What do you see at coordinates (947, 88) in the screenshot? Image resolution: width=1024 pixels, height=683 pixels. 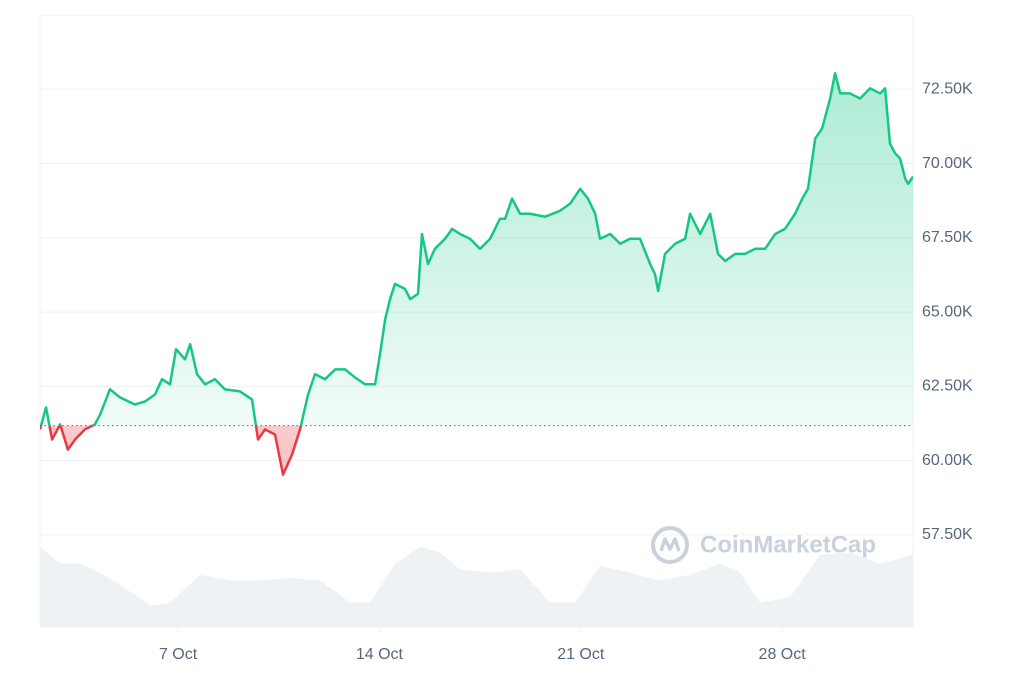 I see `y-tick-label: 72.50K` at bounding box center [947, 88].